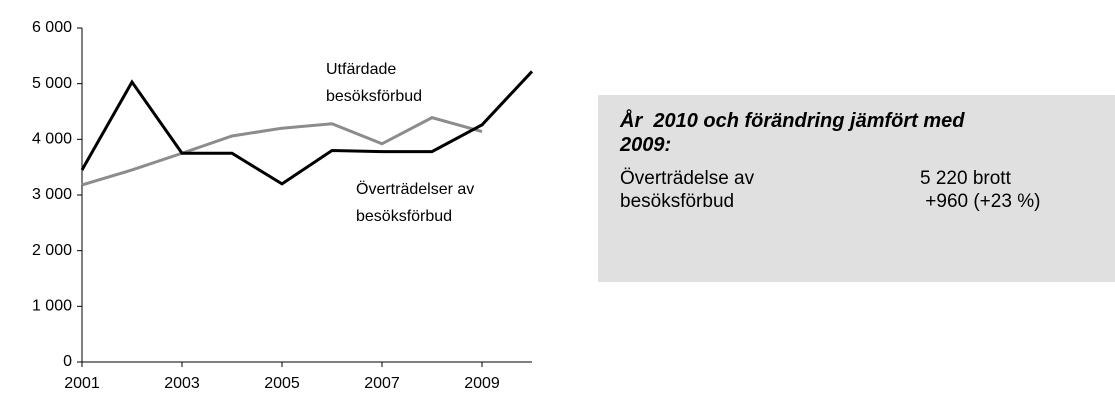 This screenshot has width=1115, height=401. Describe the element at coordinates (415, 189) in the screenshot. I see `annotation: Överträdelser av` at that location.